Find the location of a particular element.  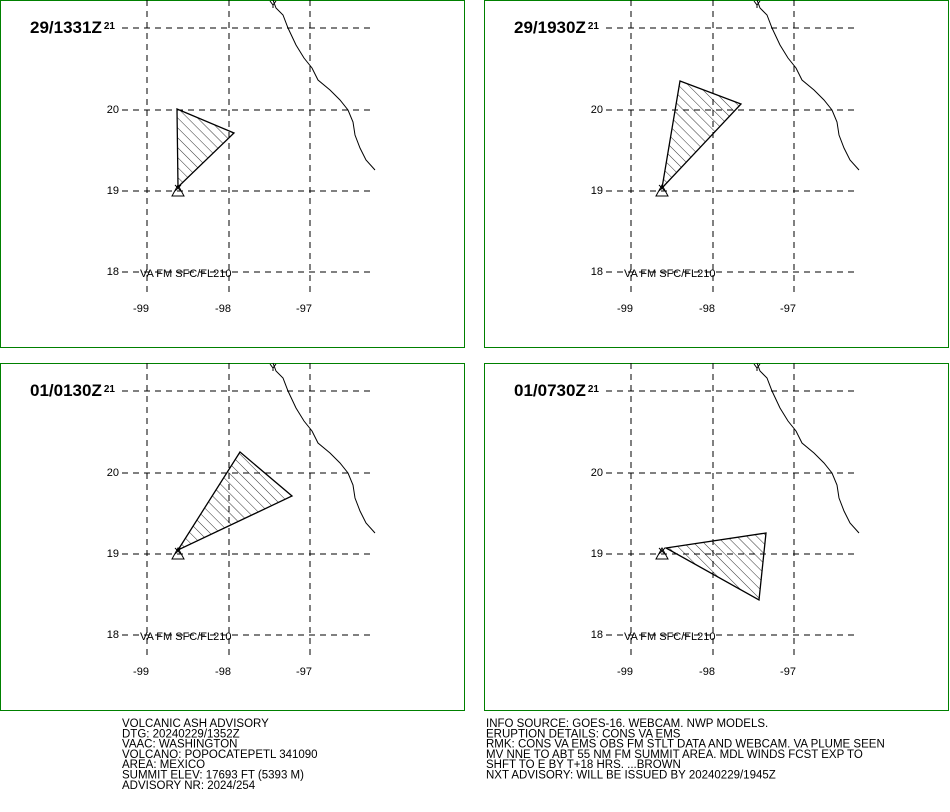

advisory-line: SHFT TO E BY T+18 HRS. ...BROWN is located at coordinates (583, 765).